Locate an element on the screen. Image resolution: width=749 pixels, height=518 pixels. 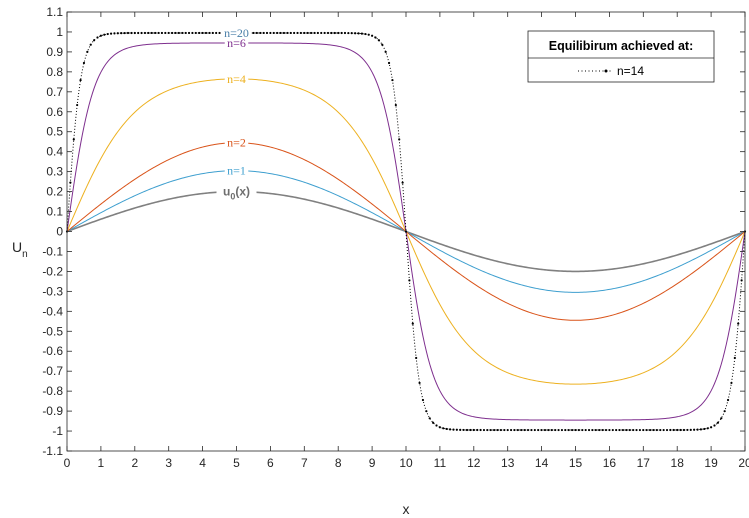
y-tick-label: -1 is located at coordinates (57, 431).